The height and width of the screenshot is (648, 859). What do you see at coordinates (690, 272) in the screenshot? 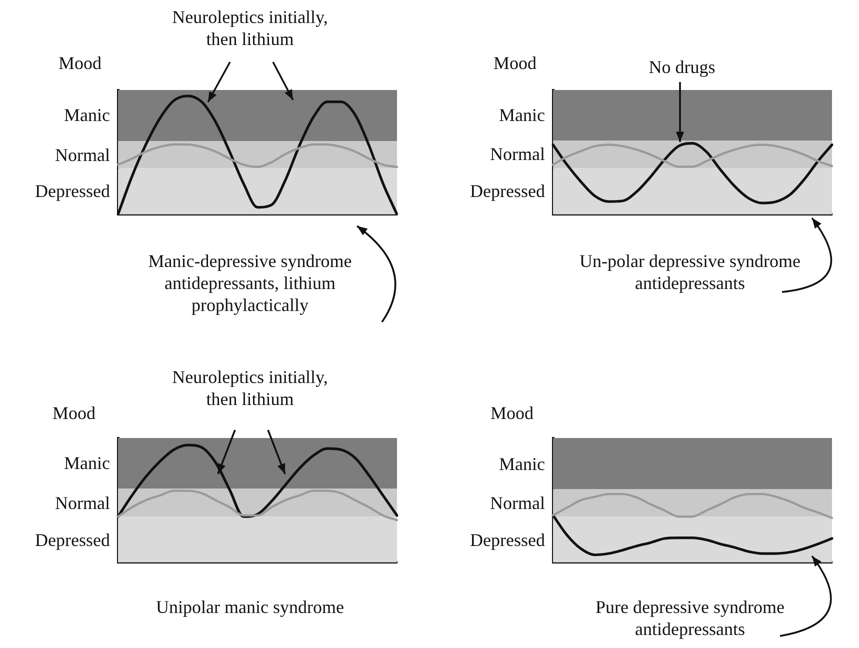
I see `x-axis-title: Un-polar depressive syndrome antidepressants` at bounding box center [690, 272].